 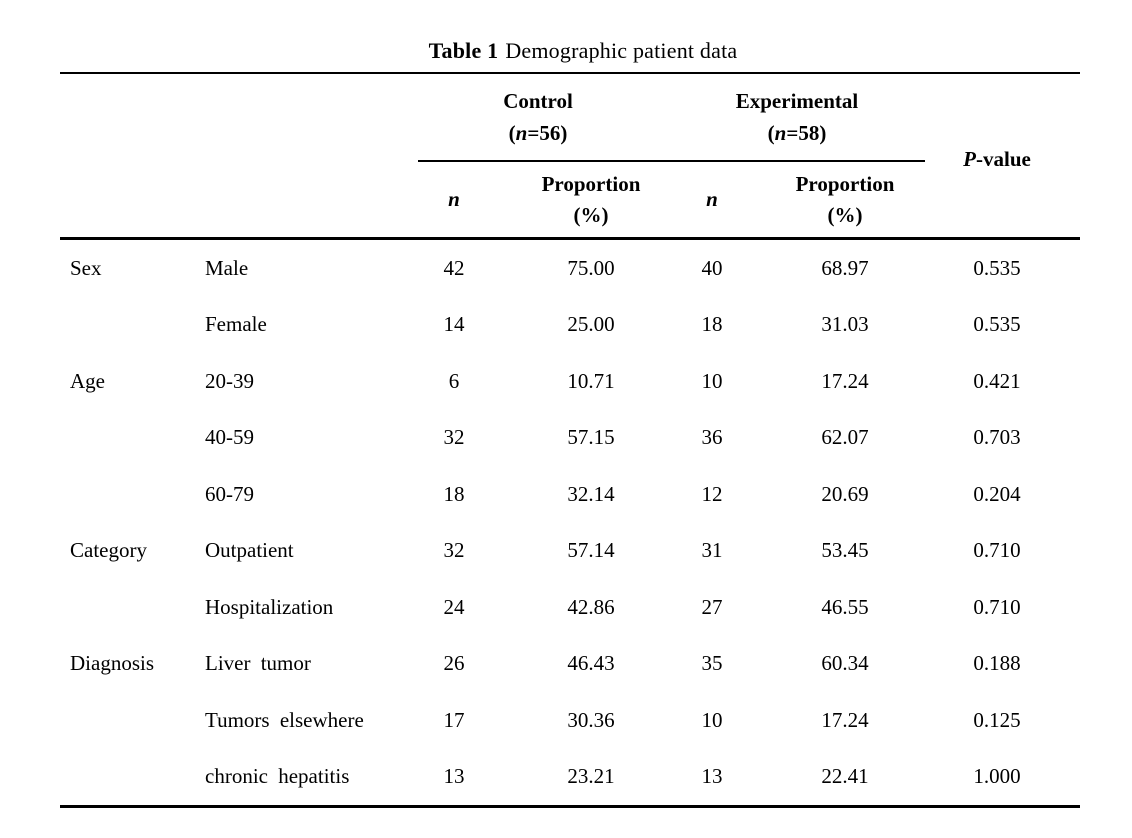 What do you see at coordinates (463, 50) in the screenshot?
I see `table-number: Table 1` at bounding box center [463, 50].